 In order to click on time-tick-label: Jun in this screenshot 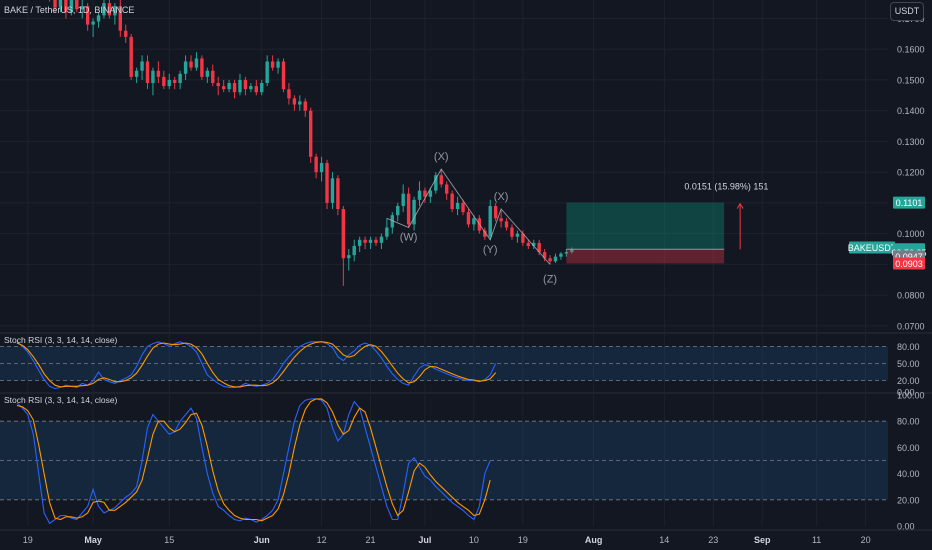, I will do `click(262, 540)`.